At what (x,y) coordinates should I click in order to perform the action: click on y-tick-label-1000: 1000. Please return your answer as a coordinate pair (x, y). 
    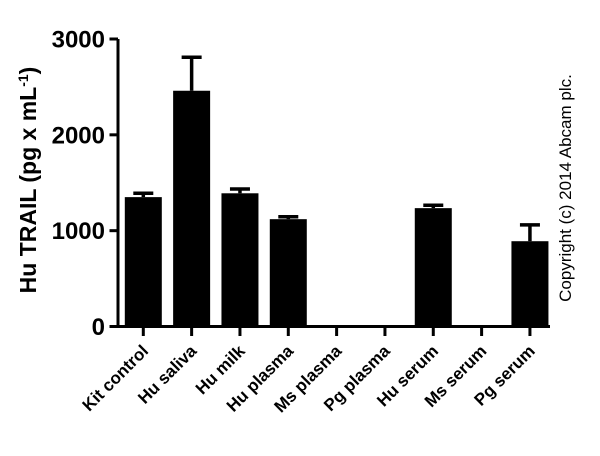
    Looking at the image, I should click on (78, 231).